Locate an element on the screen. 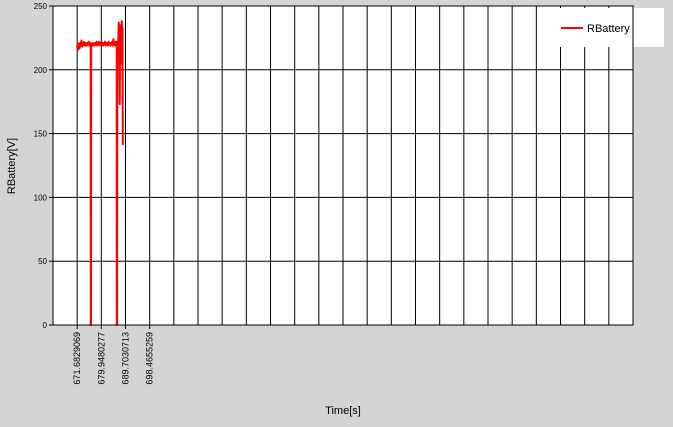  x-tick-label: 671.6829069 is located at coordinates (77, 358).